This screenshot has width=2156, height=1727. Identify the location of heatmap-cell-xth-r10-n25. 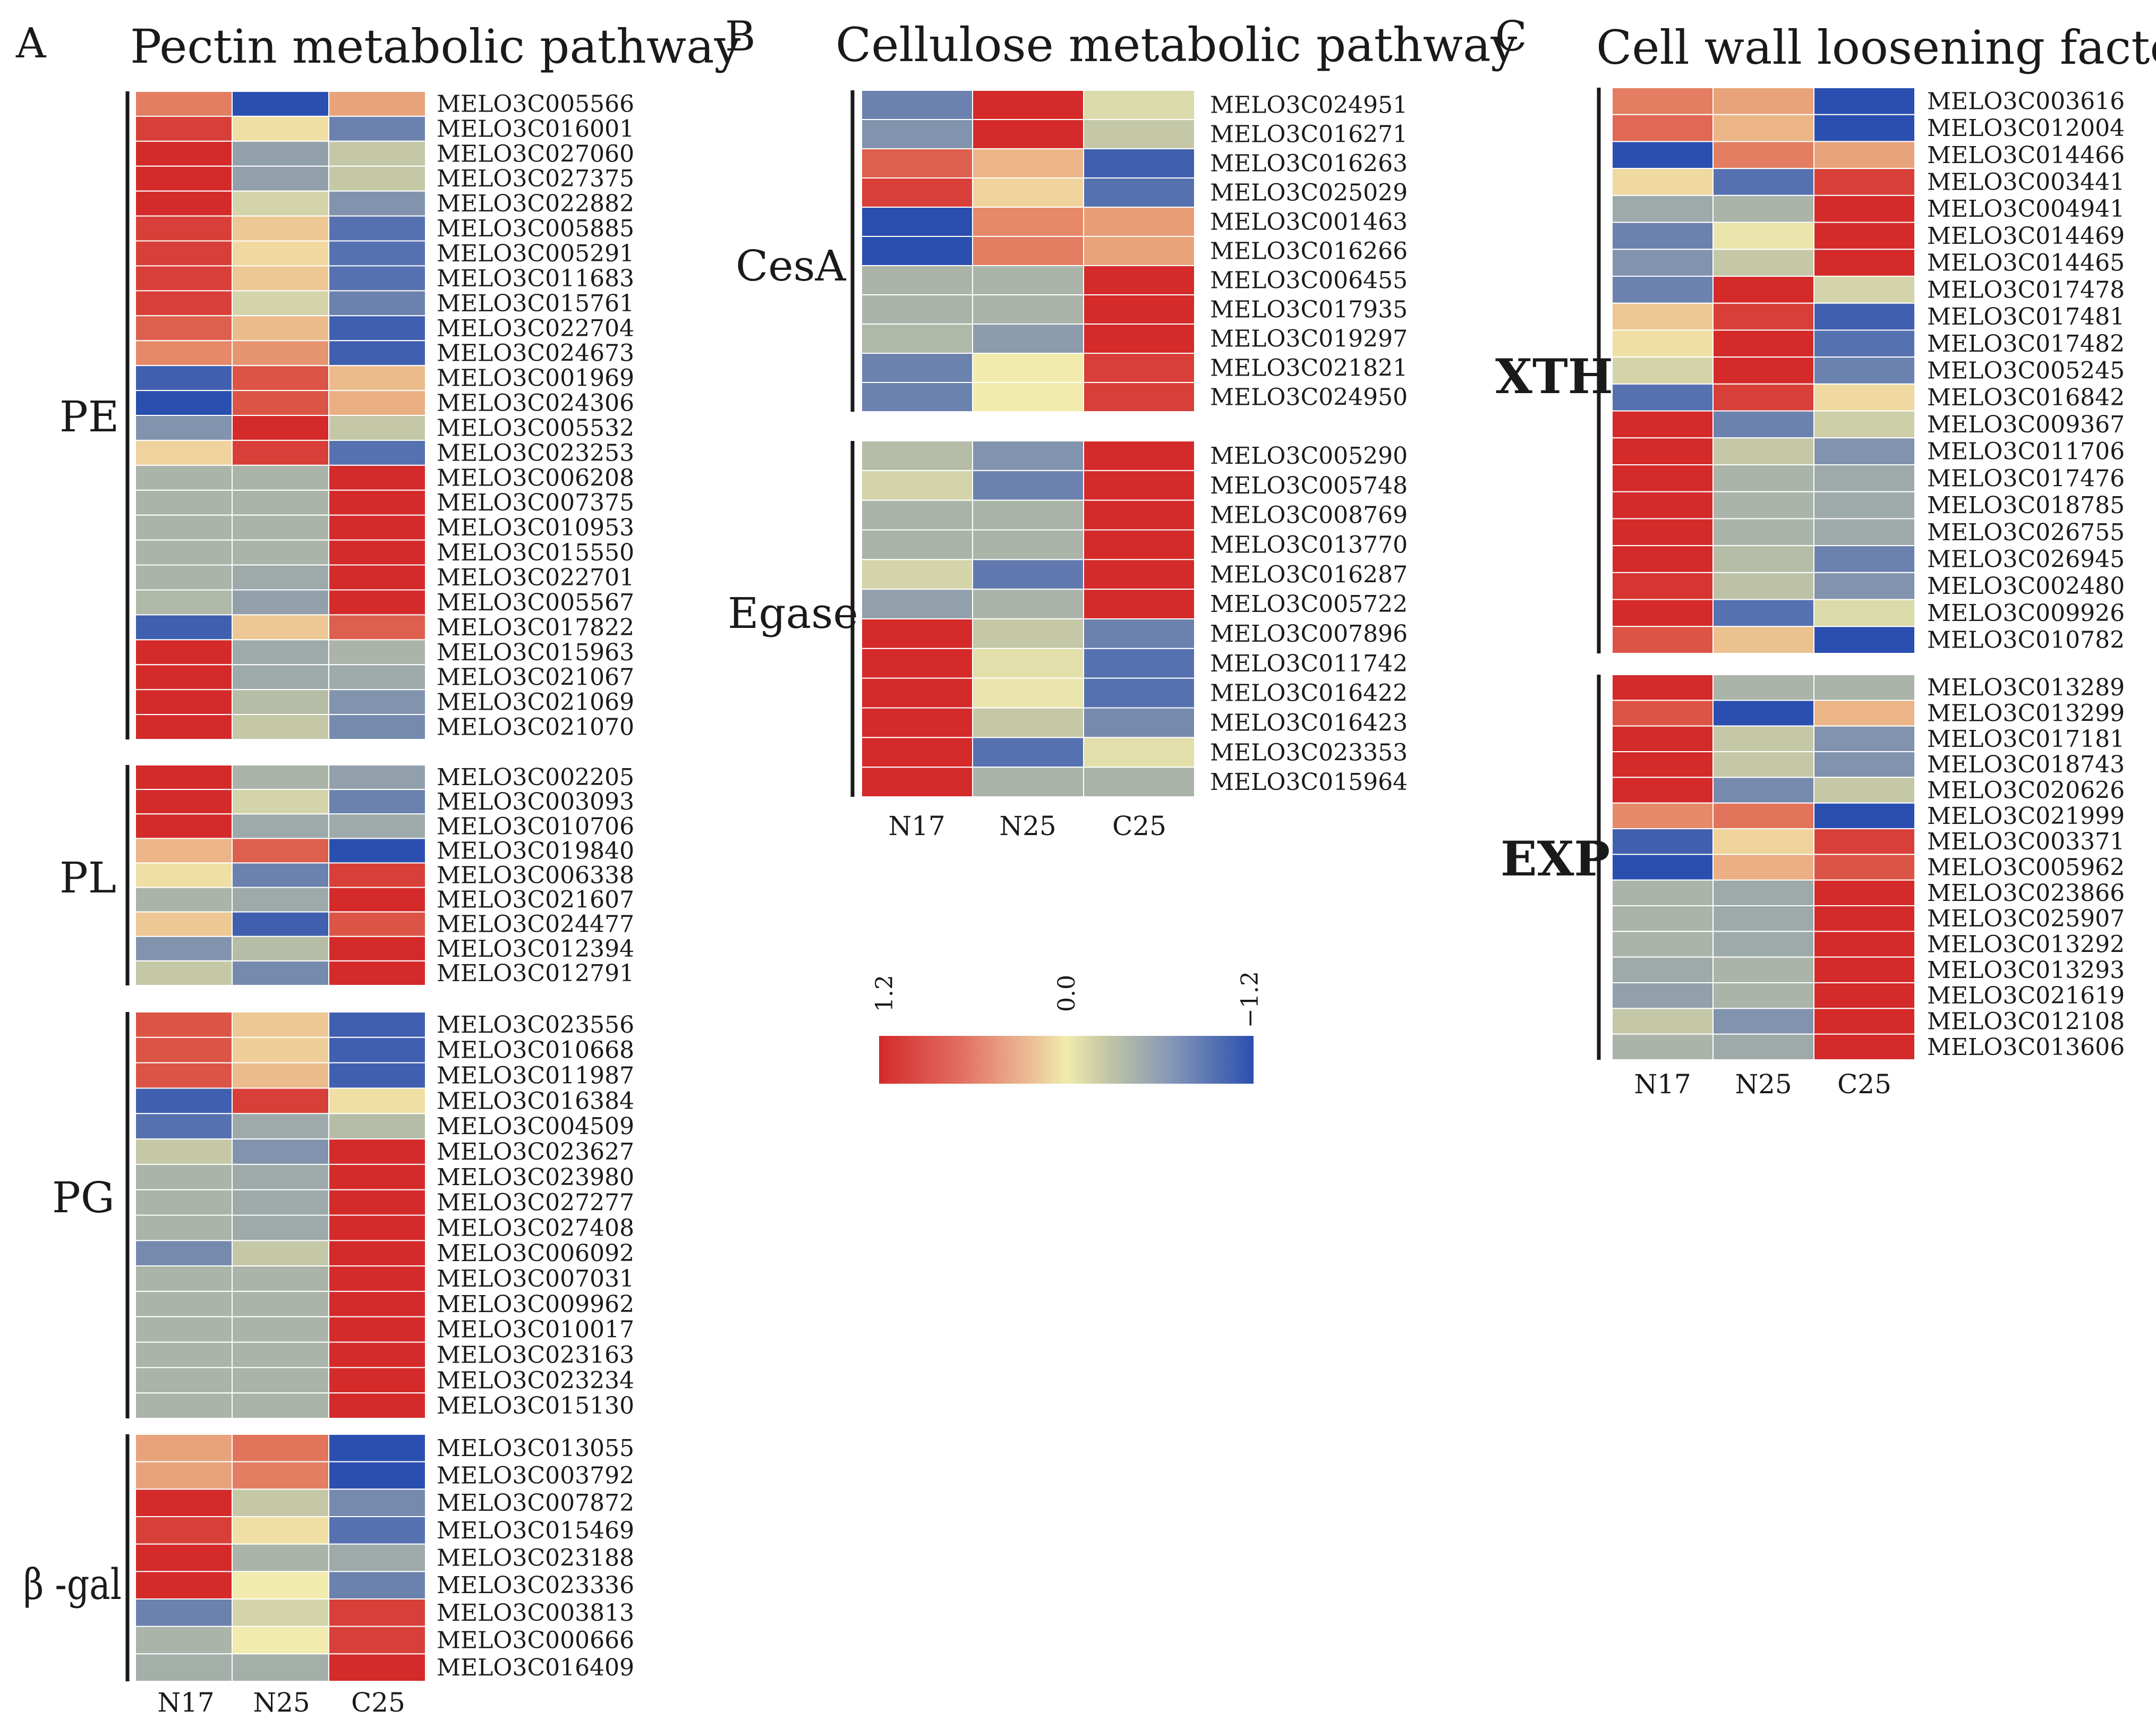
(1763, 343).